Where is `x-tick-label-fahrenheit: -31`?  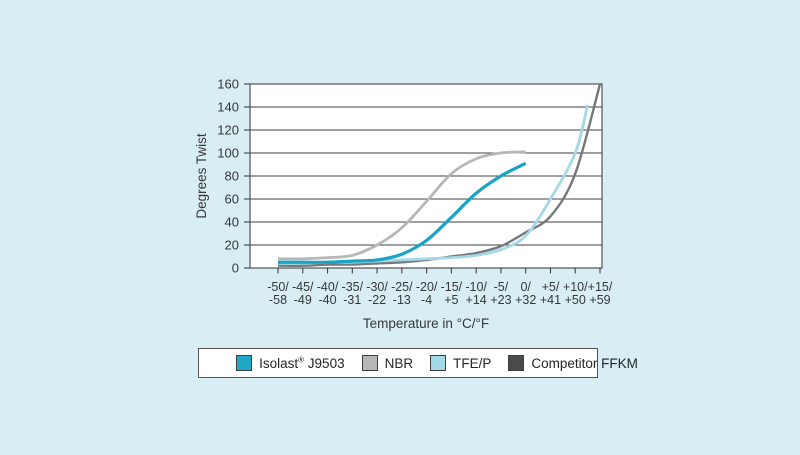
x-tick-label-fahrenheit: -31 is located at coordinates (352, 300).